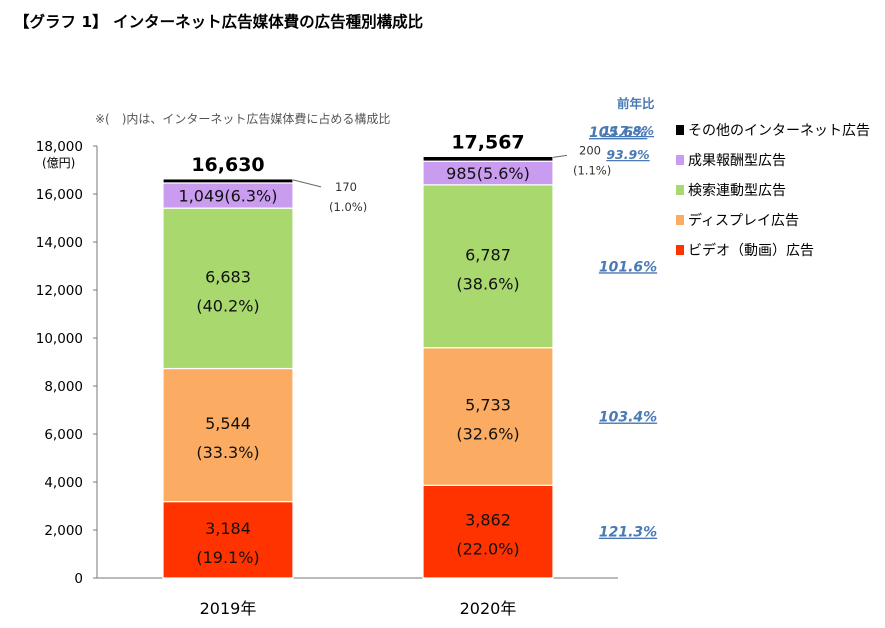 The image size is (885, 628). What do you see at coordinates (737, 190) in the screenshot?
I see `legend-label: 検索連動型広告` at bounding box center [737, 190].